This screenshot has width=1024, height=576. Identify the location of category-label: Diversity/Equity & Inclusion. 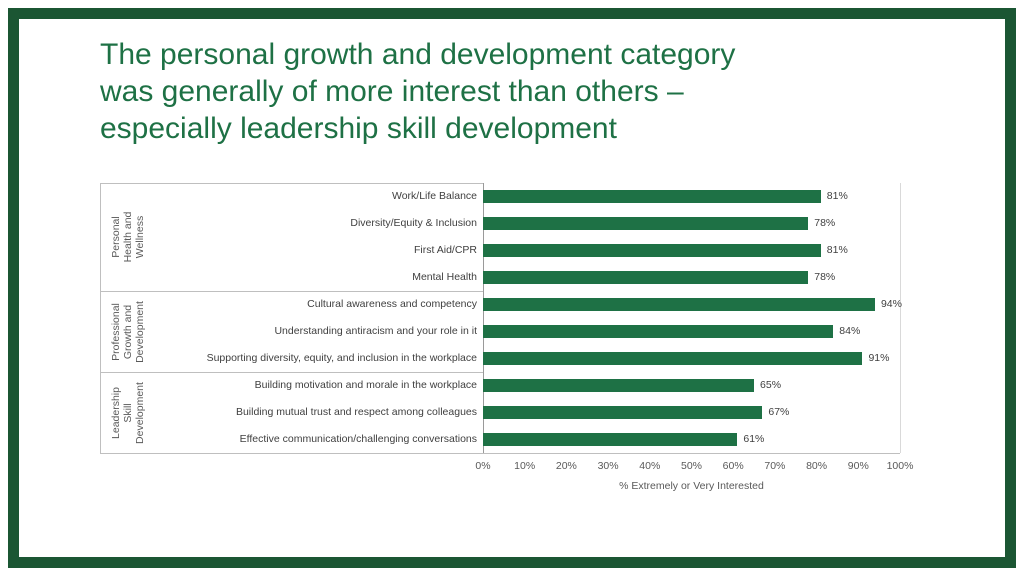
(413, 223).